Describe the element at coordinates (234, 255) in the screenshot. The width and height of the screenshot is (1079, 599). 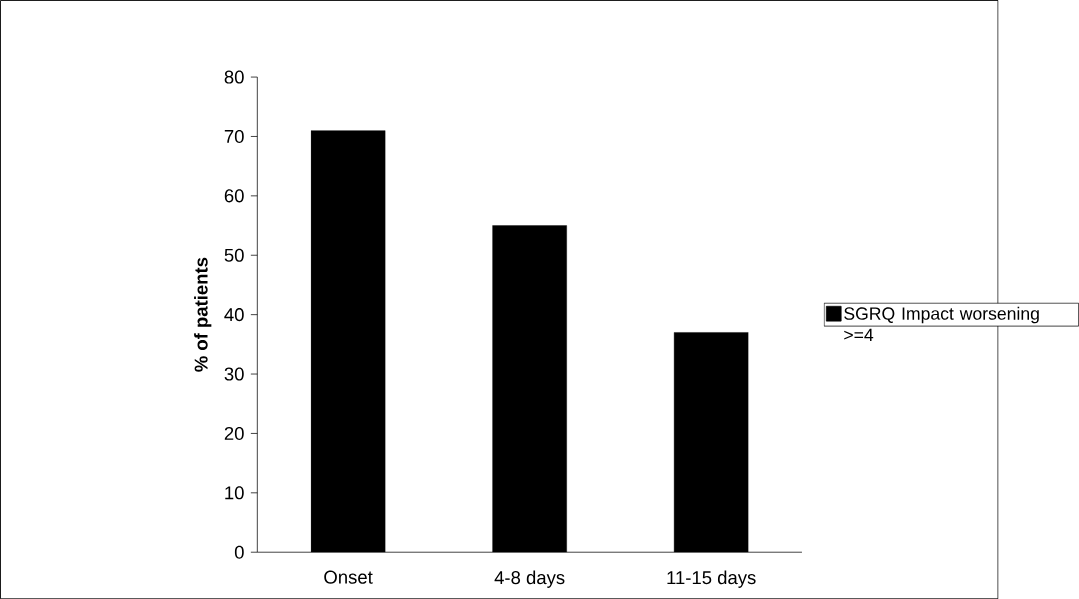
I see `y-tick-label: 50` at that location.